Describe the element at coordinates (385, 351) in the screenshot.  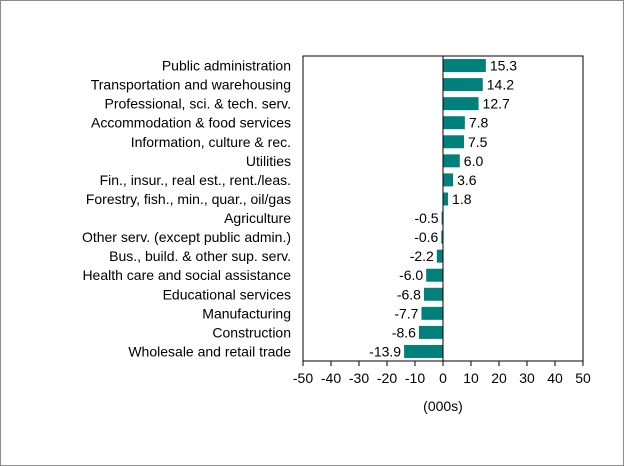
I see `value-label: -13.9` at that location.